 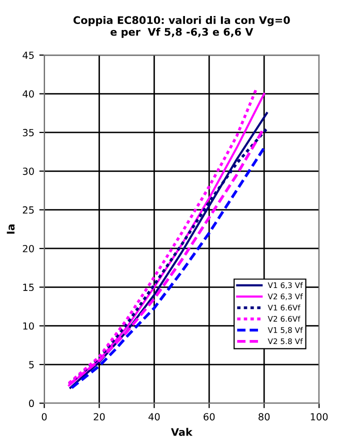 I want to click on x-tick-label: 0, so click(x=44, y=416).